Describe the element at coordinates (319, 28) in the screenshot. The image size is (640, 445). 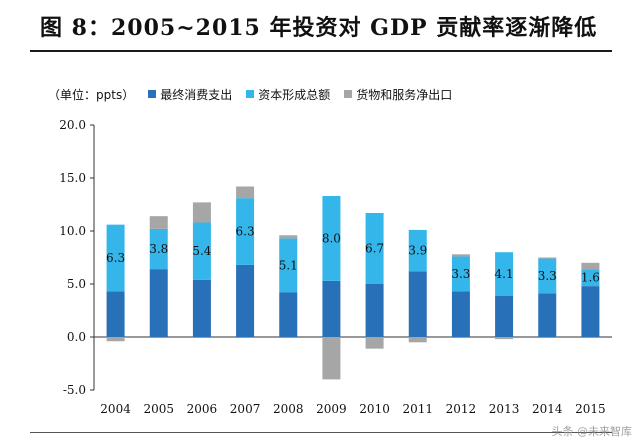
I see `chart-title: 图 8：2005~2015 年投资对 GDP 贡献率逐渐降低` at that location.